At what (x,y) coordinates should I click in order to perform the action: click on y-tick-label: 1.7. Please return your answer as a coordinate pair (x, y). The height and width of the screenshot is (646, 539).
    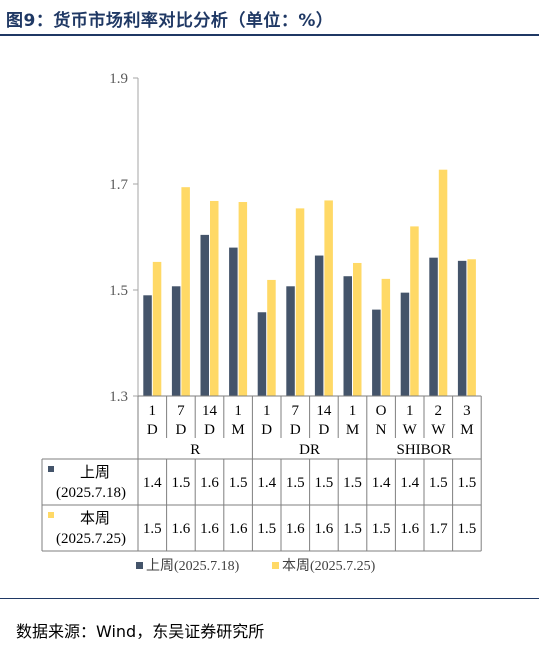
    Looking at the image, I should click on (118, 185).